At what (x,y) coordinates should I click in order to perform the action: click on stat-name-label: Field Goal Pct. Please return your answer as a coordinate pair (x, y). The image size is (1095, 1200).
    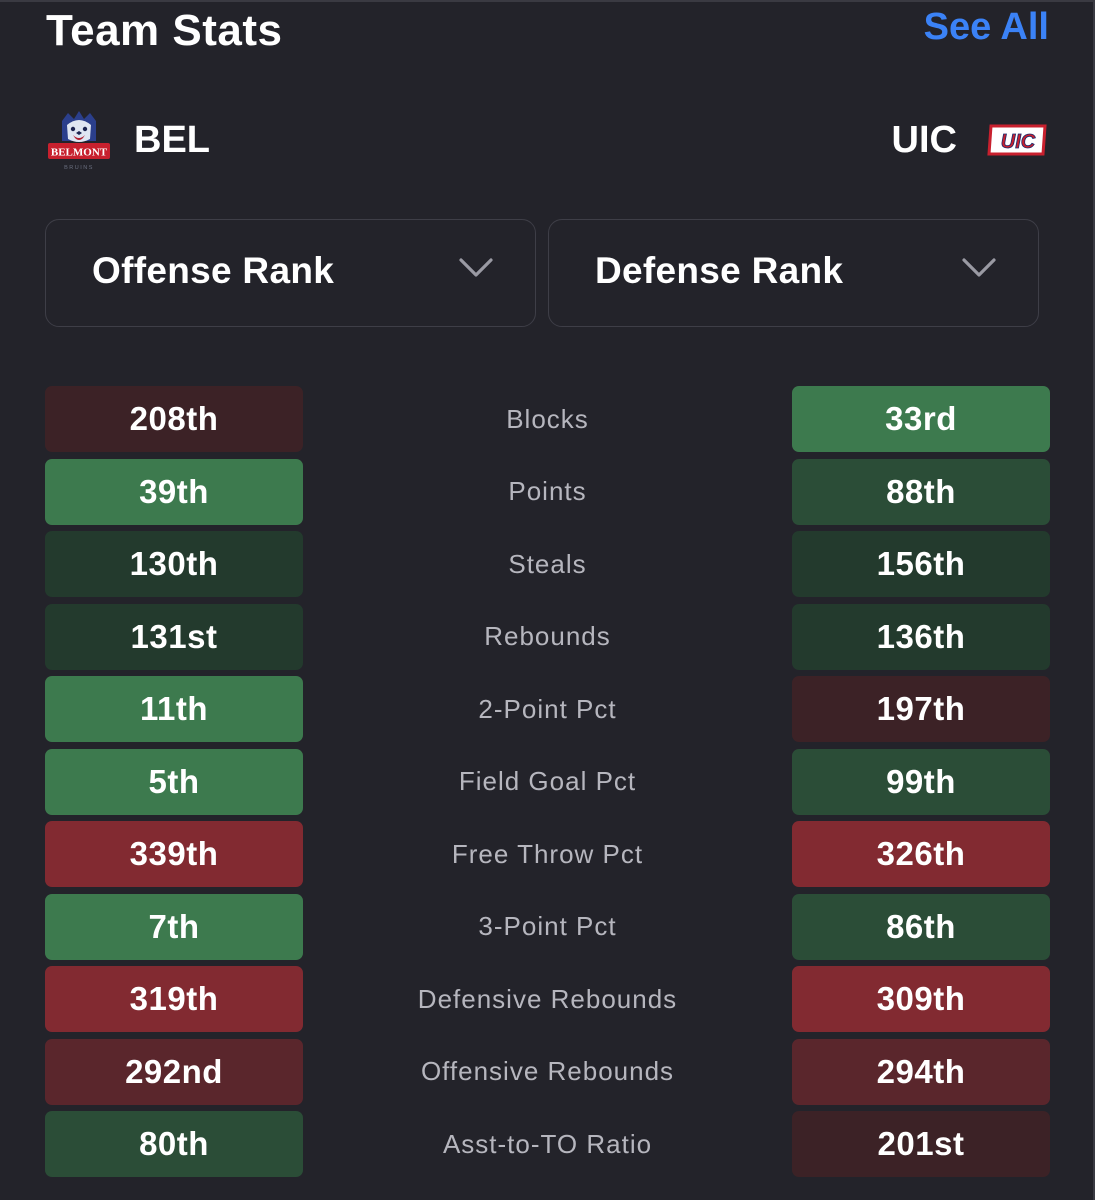
    Looking at the image, I should click on (547, 781).